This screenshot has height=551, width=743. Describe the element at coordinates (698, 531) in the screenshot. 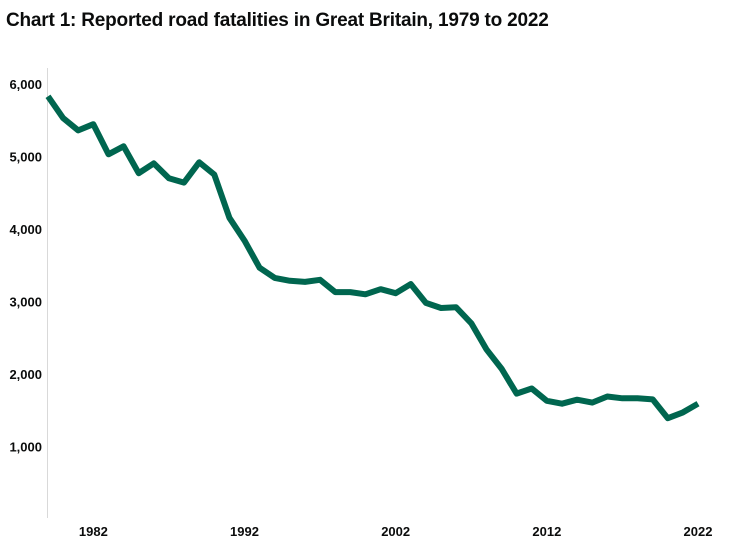

I see `x-tick-label: 2022` at that location.